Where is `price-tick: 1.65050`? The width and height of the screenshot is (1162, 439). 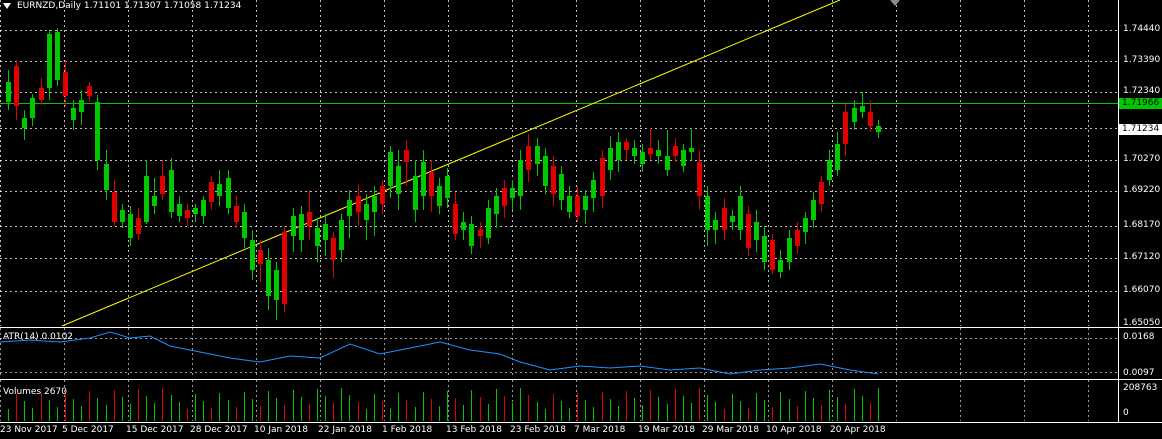 price-tick: 1.65050 is located at coordinates (1142, 323).